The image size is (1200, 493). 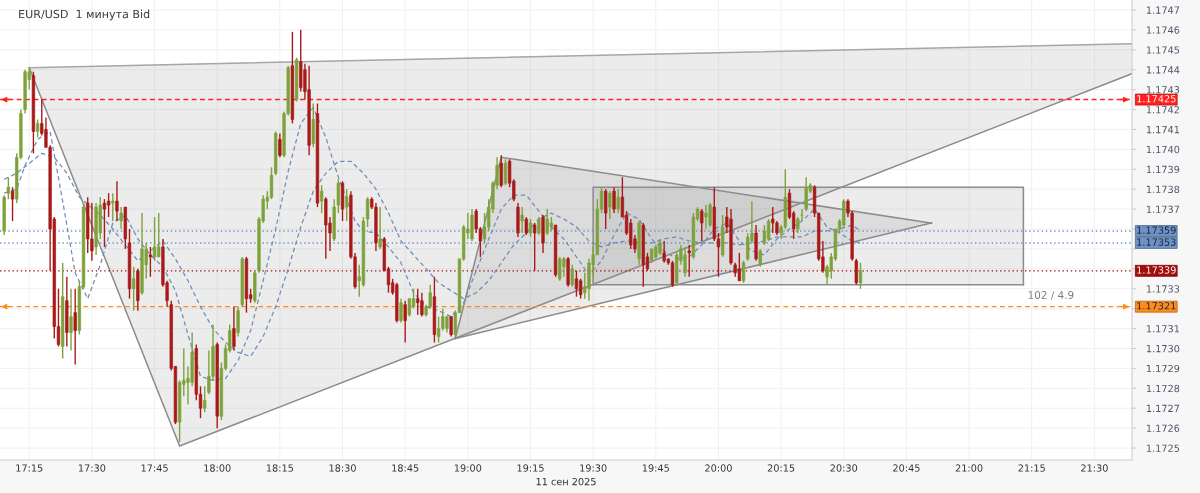 I want to click on ref-line-label: 1.17339, so click(x=1156, y=270).